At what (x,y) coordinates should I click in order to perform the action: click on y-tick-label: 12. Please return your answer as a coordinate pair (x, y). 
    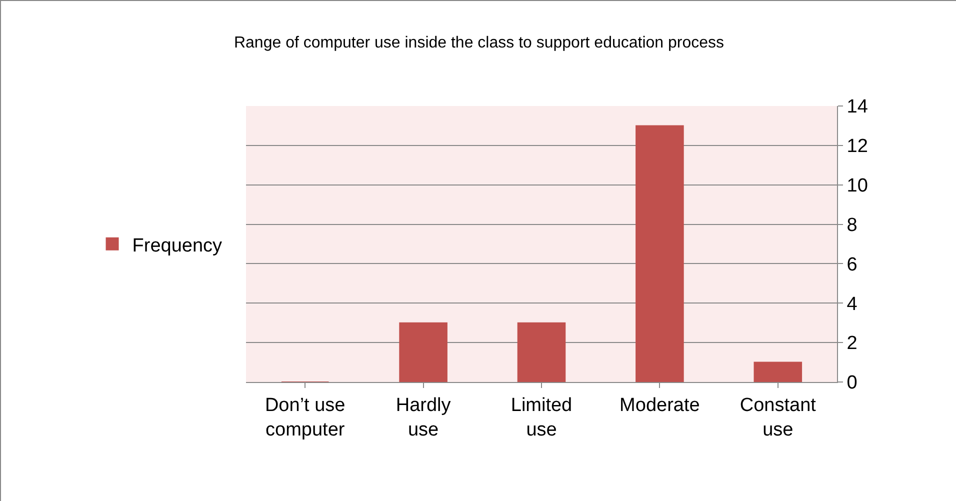
    Looking at the image, I should click on (857, 147).